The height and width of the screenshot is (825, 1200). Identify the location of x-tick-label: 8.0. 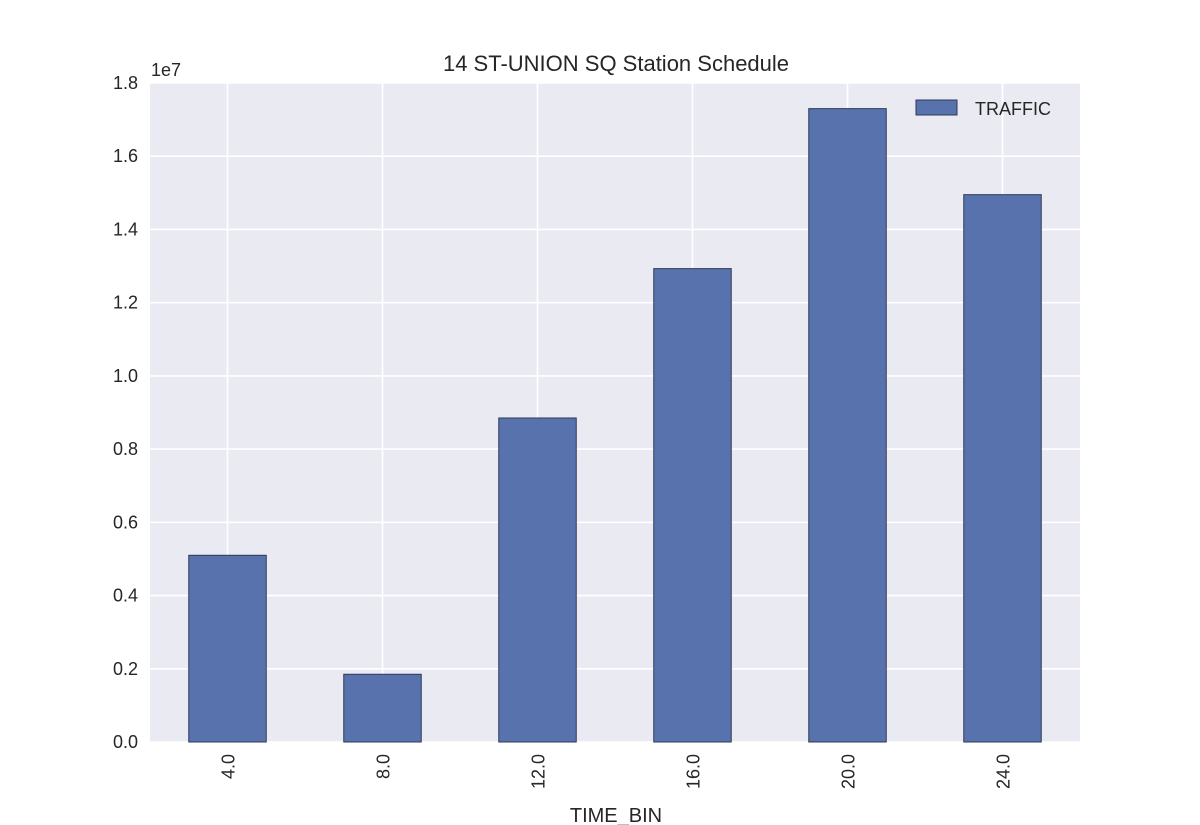
(384, 766).